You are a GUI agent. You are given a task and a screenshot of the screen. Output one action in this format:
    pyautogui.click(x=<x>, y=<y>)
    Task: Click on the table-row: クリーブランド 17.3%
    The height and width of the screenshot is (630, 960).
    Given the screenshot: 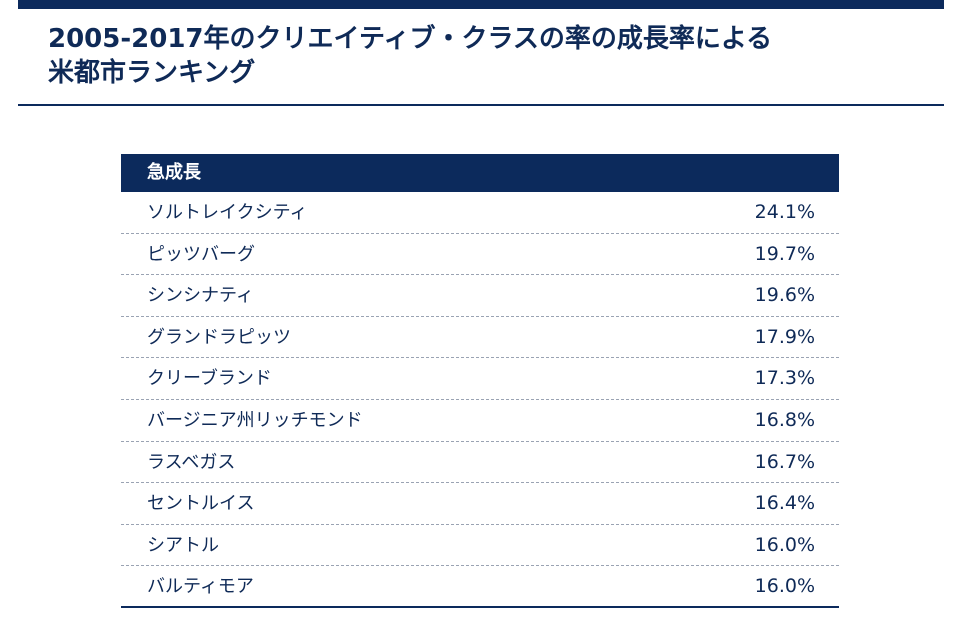 What is the action you would take?
    pyautogui.click(x=480, y=379)
    